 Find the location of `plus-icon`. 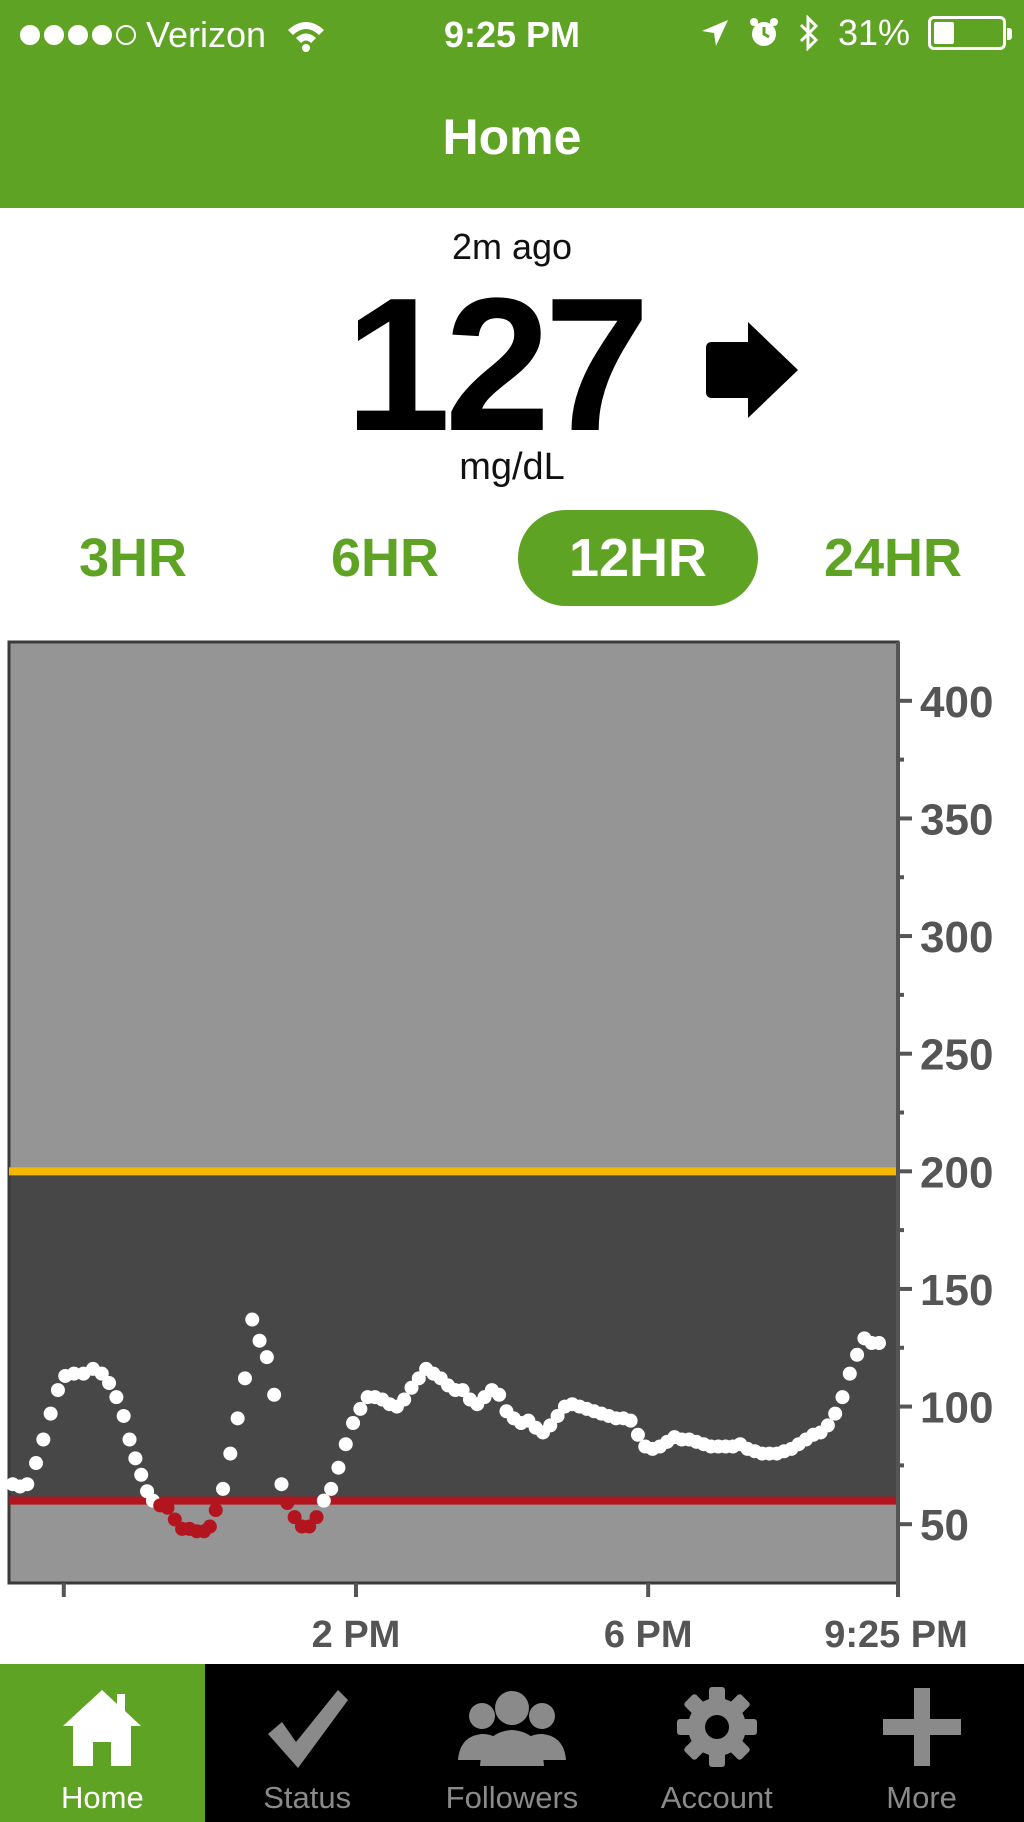

plus-icon is located at coordinates (921, 1727).